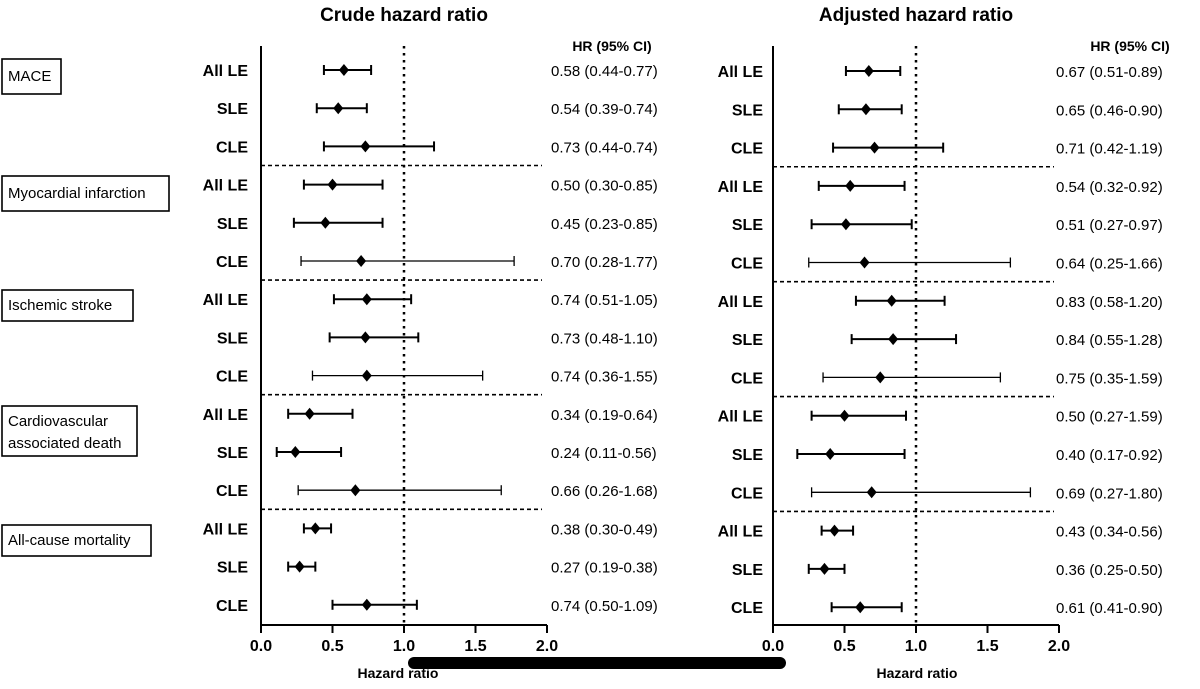 This screenshot has width=1200, height=689. I want to click on hr-ci-value: 0.61 (0.41-0.90), so click(1109, 608).